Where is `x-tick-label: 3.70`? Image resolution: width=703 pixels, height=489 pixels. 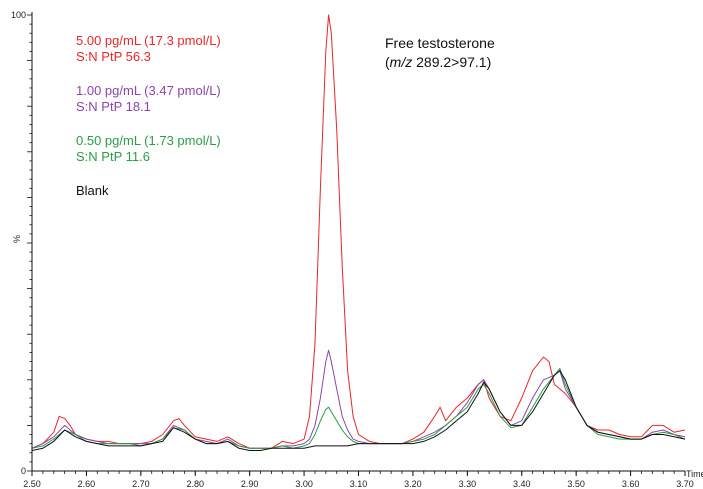
x-tick-label: 3.70 is located at coordinates (685, 484).